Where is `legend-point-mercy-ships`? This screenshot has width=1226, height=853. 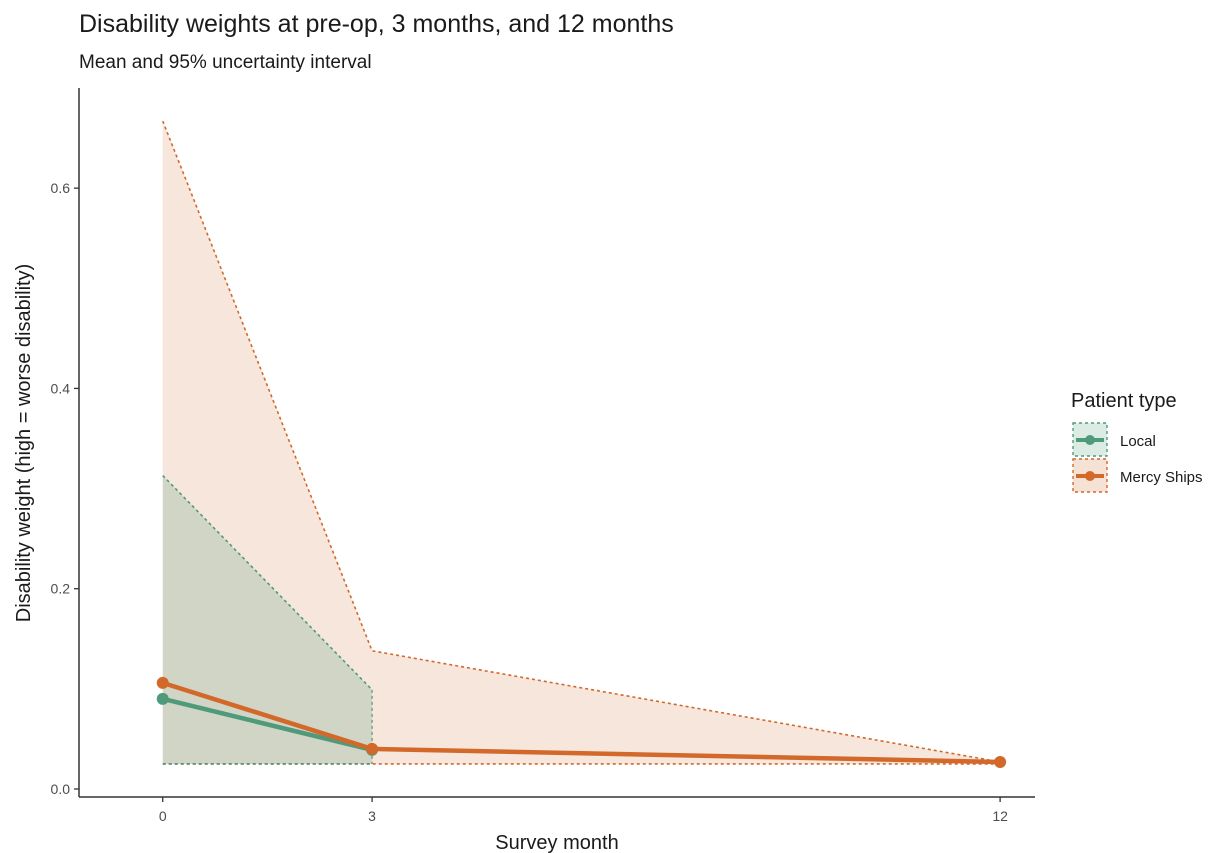
legend-point-mercy-ships is located at coordinates (1090, 476).